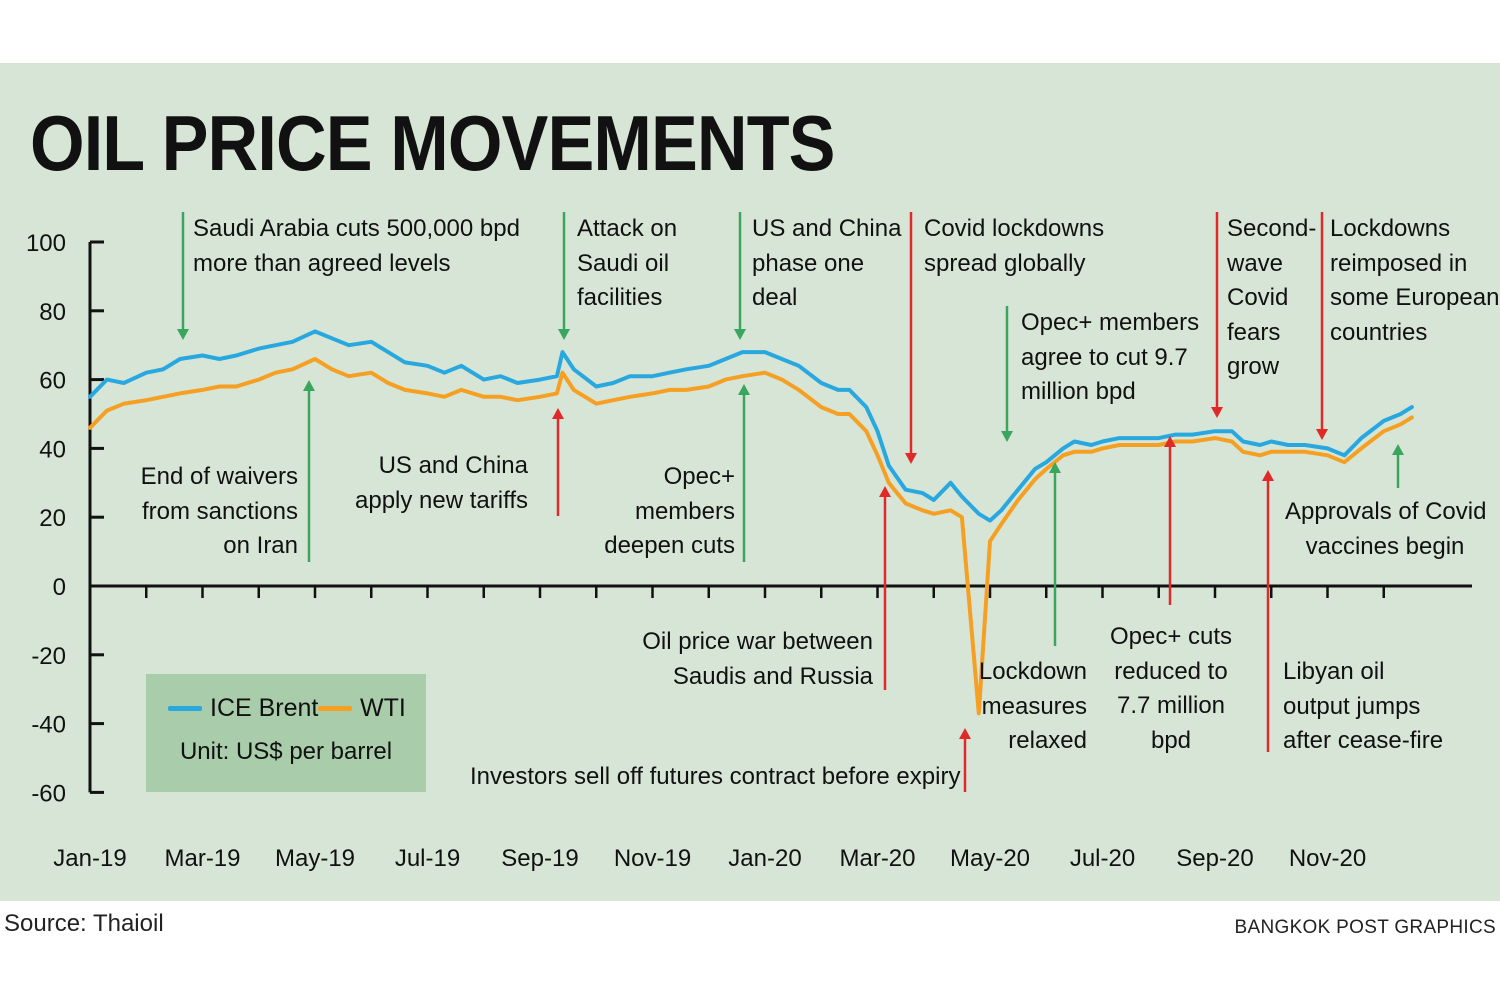 The image size is (1500, 1000). What do you see at coordinates (757, 659) in the screenshot?
I see `annotation-price-war: Oil price war between Saudis and Russia` at bounding box center [757, 659].